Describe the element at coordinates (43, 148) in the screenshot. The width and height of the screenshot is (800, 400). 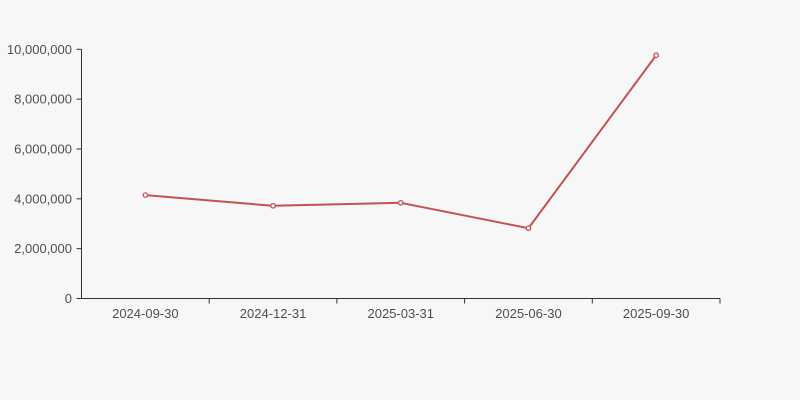
I see `y-axis-label: 6,000,000` at that location.